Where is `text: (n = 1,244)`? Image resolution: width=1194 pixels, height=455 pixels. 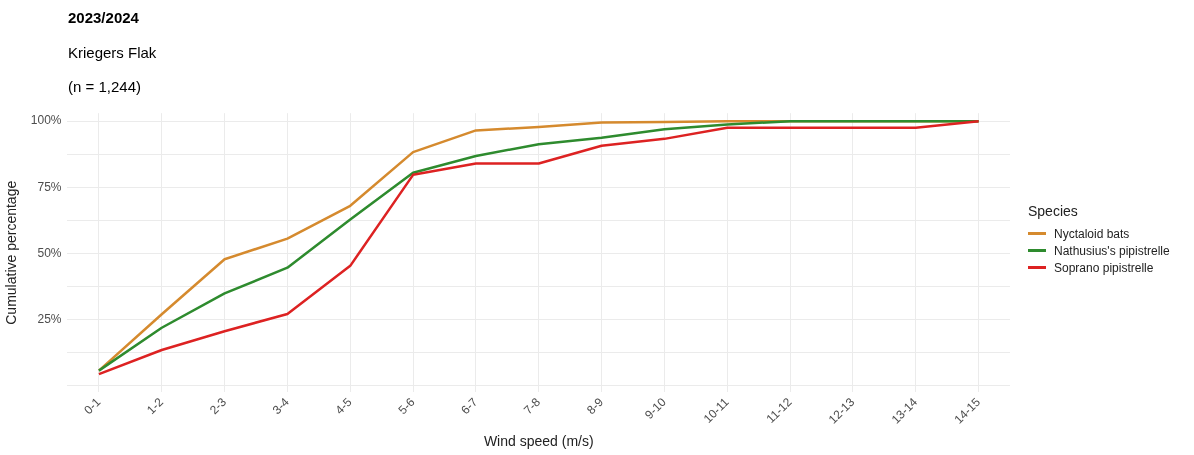 text: (n = 1,244) is located at coordinates (104, 86).